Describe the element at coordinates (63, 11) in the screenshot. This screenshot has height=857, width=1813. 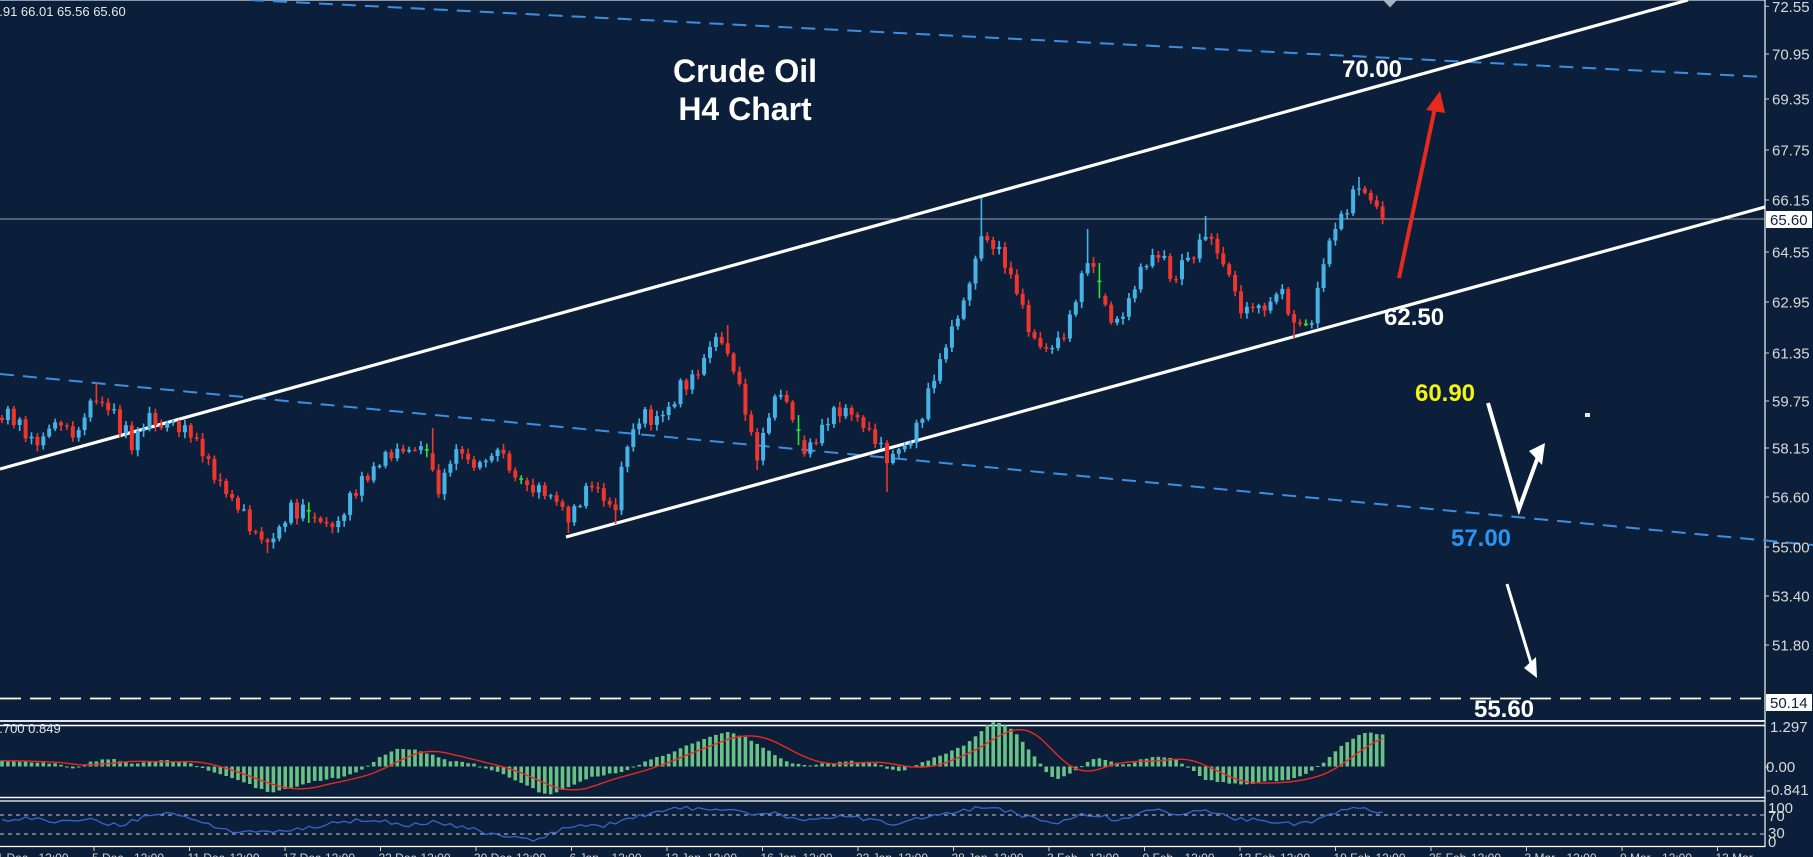
I see `svg-text: 5.91 66.01 65.56 65.60` at that location.